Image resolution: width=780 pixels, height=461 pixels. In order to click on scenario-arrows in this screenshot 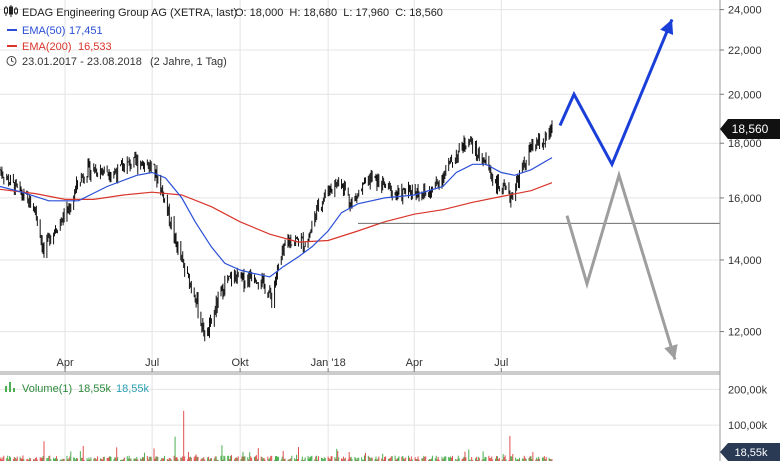, I will do `click(618, 189)`.